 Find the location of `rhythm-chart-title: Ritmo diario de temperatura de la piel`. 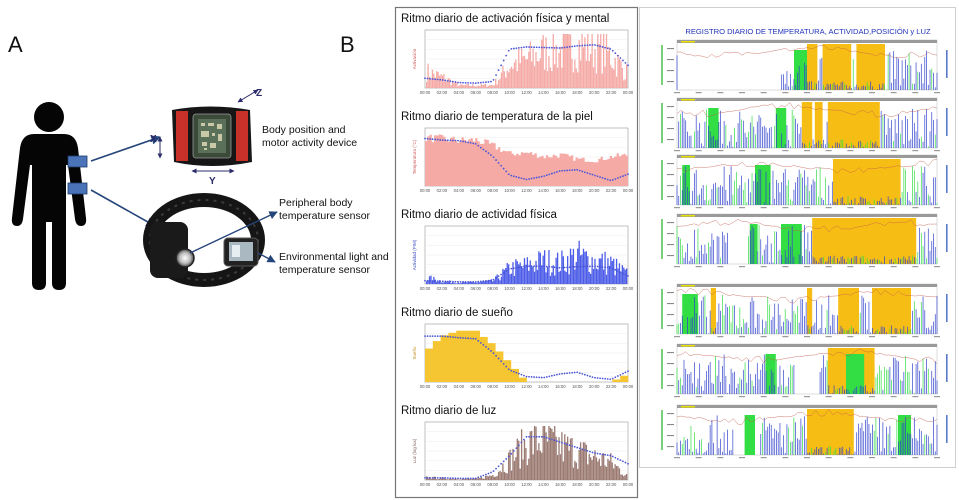

rhythm-chart-title: Ritmo diario de temperatura de la piel is located at coordinates (497, 117).